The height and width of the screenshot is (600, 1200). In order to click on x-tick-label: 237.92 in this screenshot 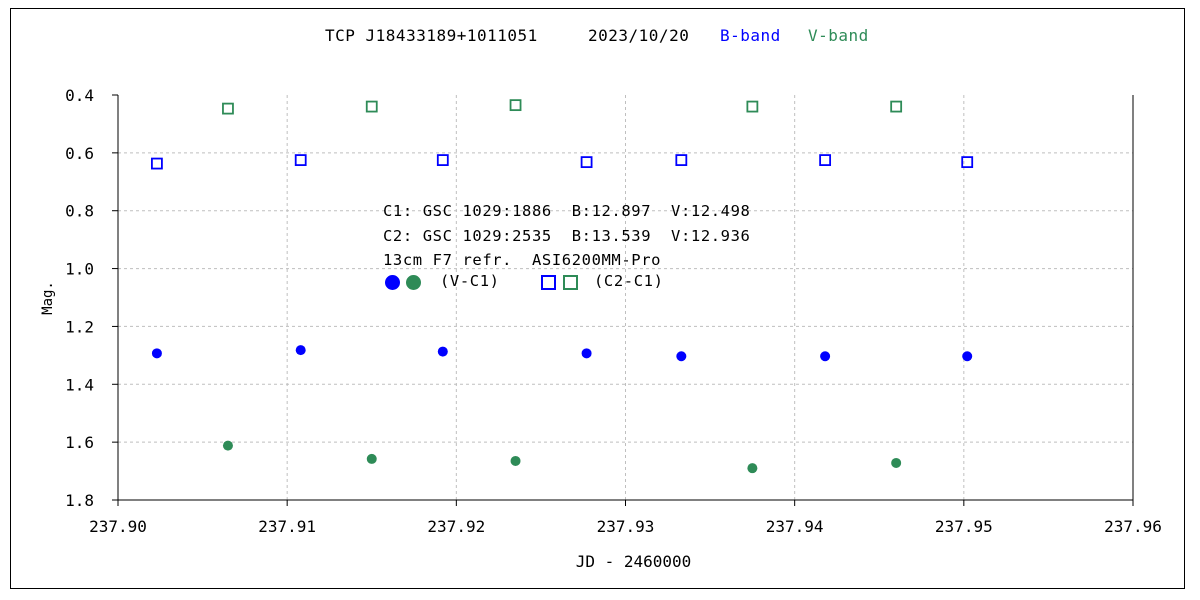, I will do `click(456, 526)`.